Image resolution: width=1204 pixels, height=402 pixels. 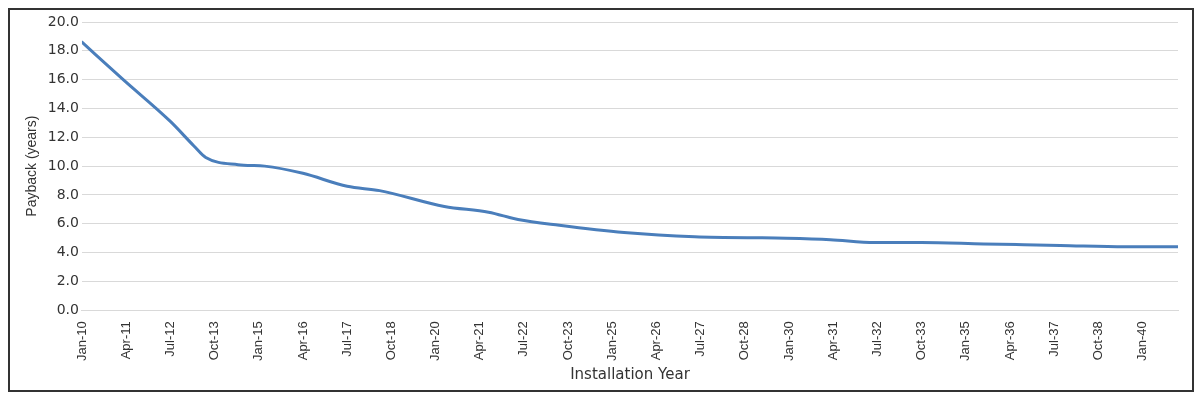 What do you see at coordinates (479, 341) in the screenshot?
I see `x-tick-label: Apr-21` at bounding box center [479, 341].